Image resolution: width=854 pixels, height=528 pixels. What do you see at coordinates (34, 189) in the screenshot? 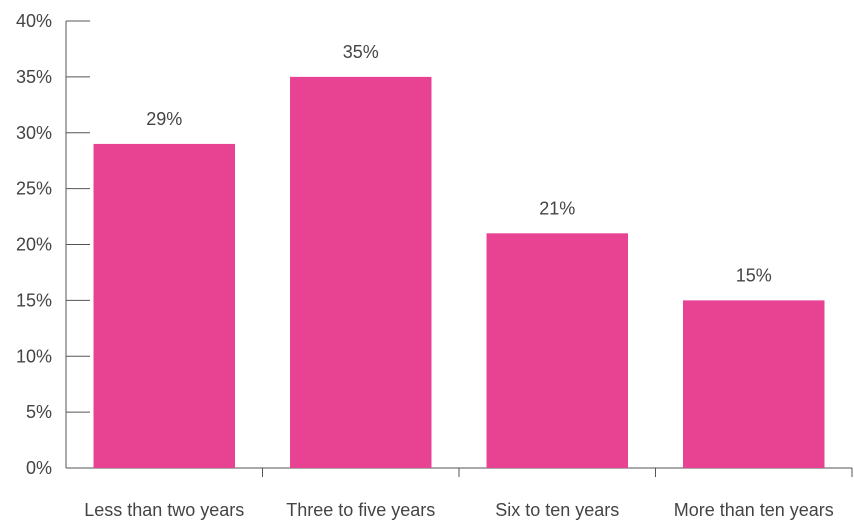
I see `y-tick-label: 25%` at bounding box center [34, 189].